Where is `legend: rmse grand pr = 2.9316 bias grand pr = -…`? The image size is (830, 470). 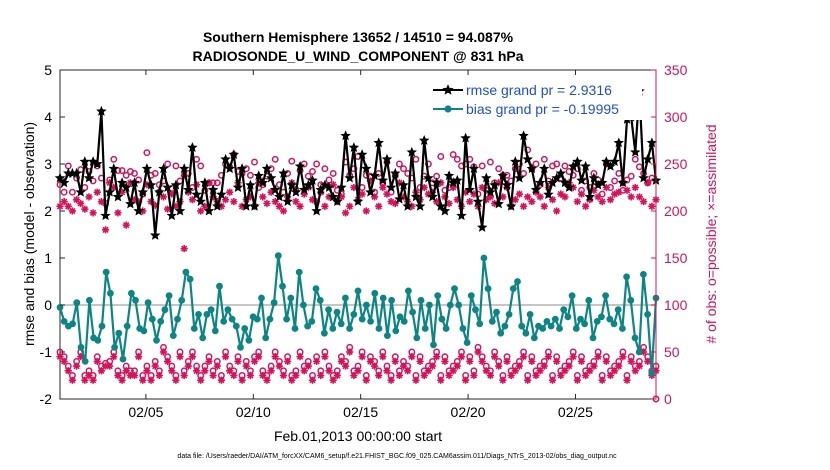
legend: rmse grand pr = 2.9316 bias grand pr = -… is located at coordinates (536, 99).